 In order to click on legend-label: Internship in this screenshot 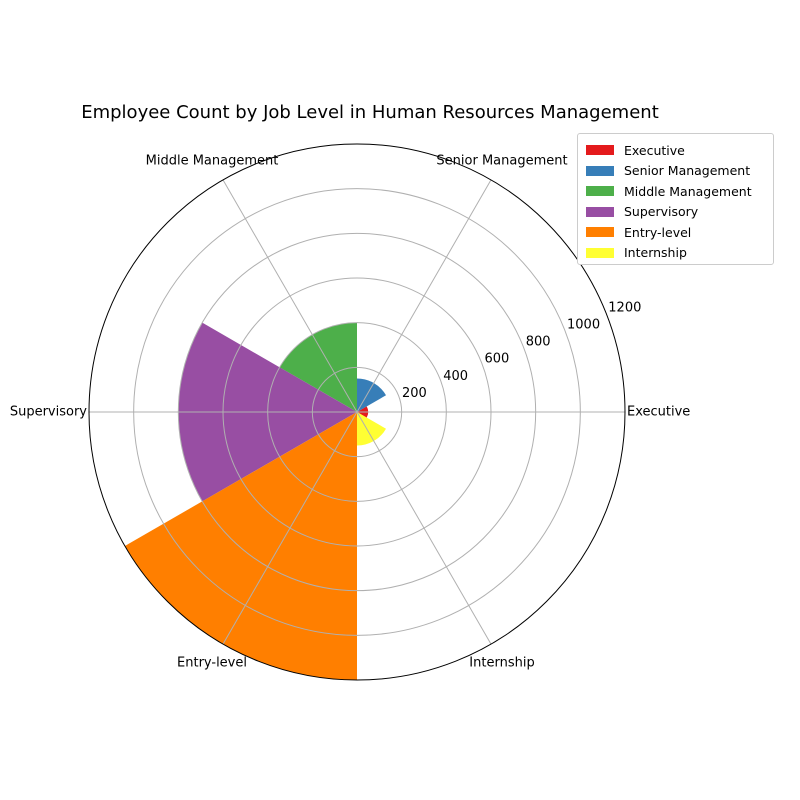, I will do `click(655, 253)`.